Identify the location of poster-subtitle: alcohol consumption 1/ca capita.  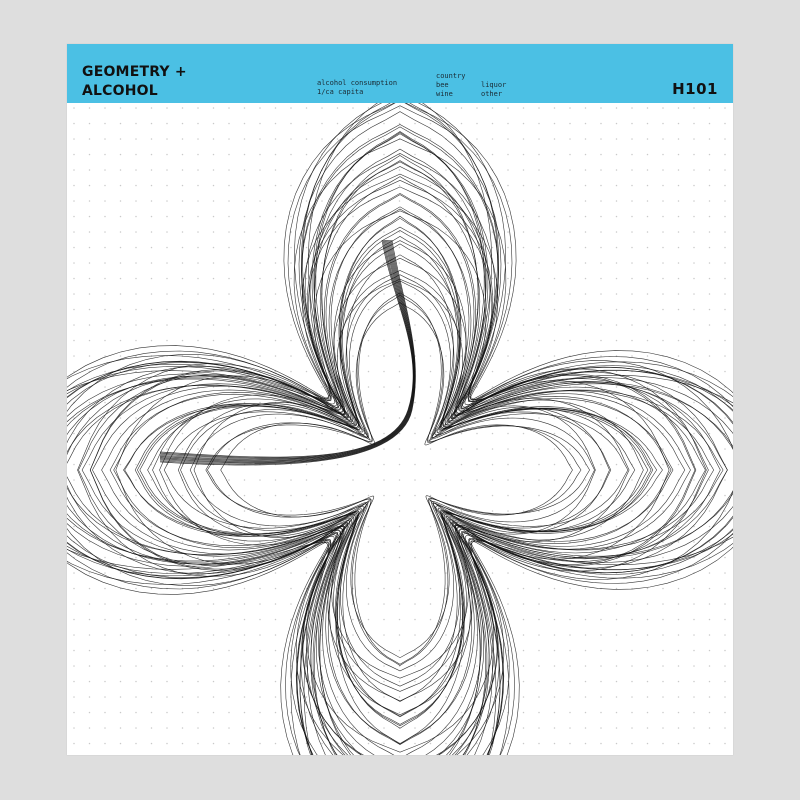
(357, 88).